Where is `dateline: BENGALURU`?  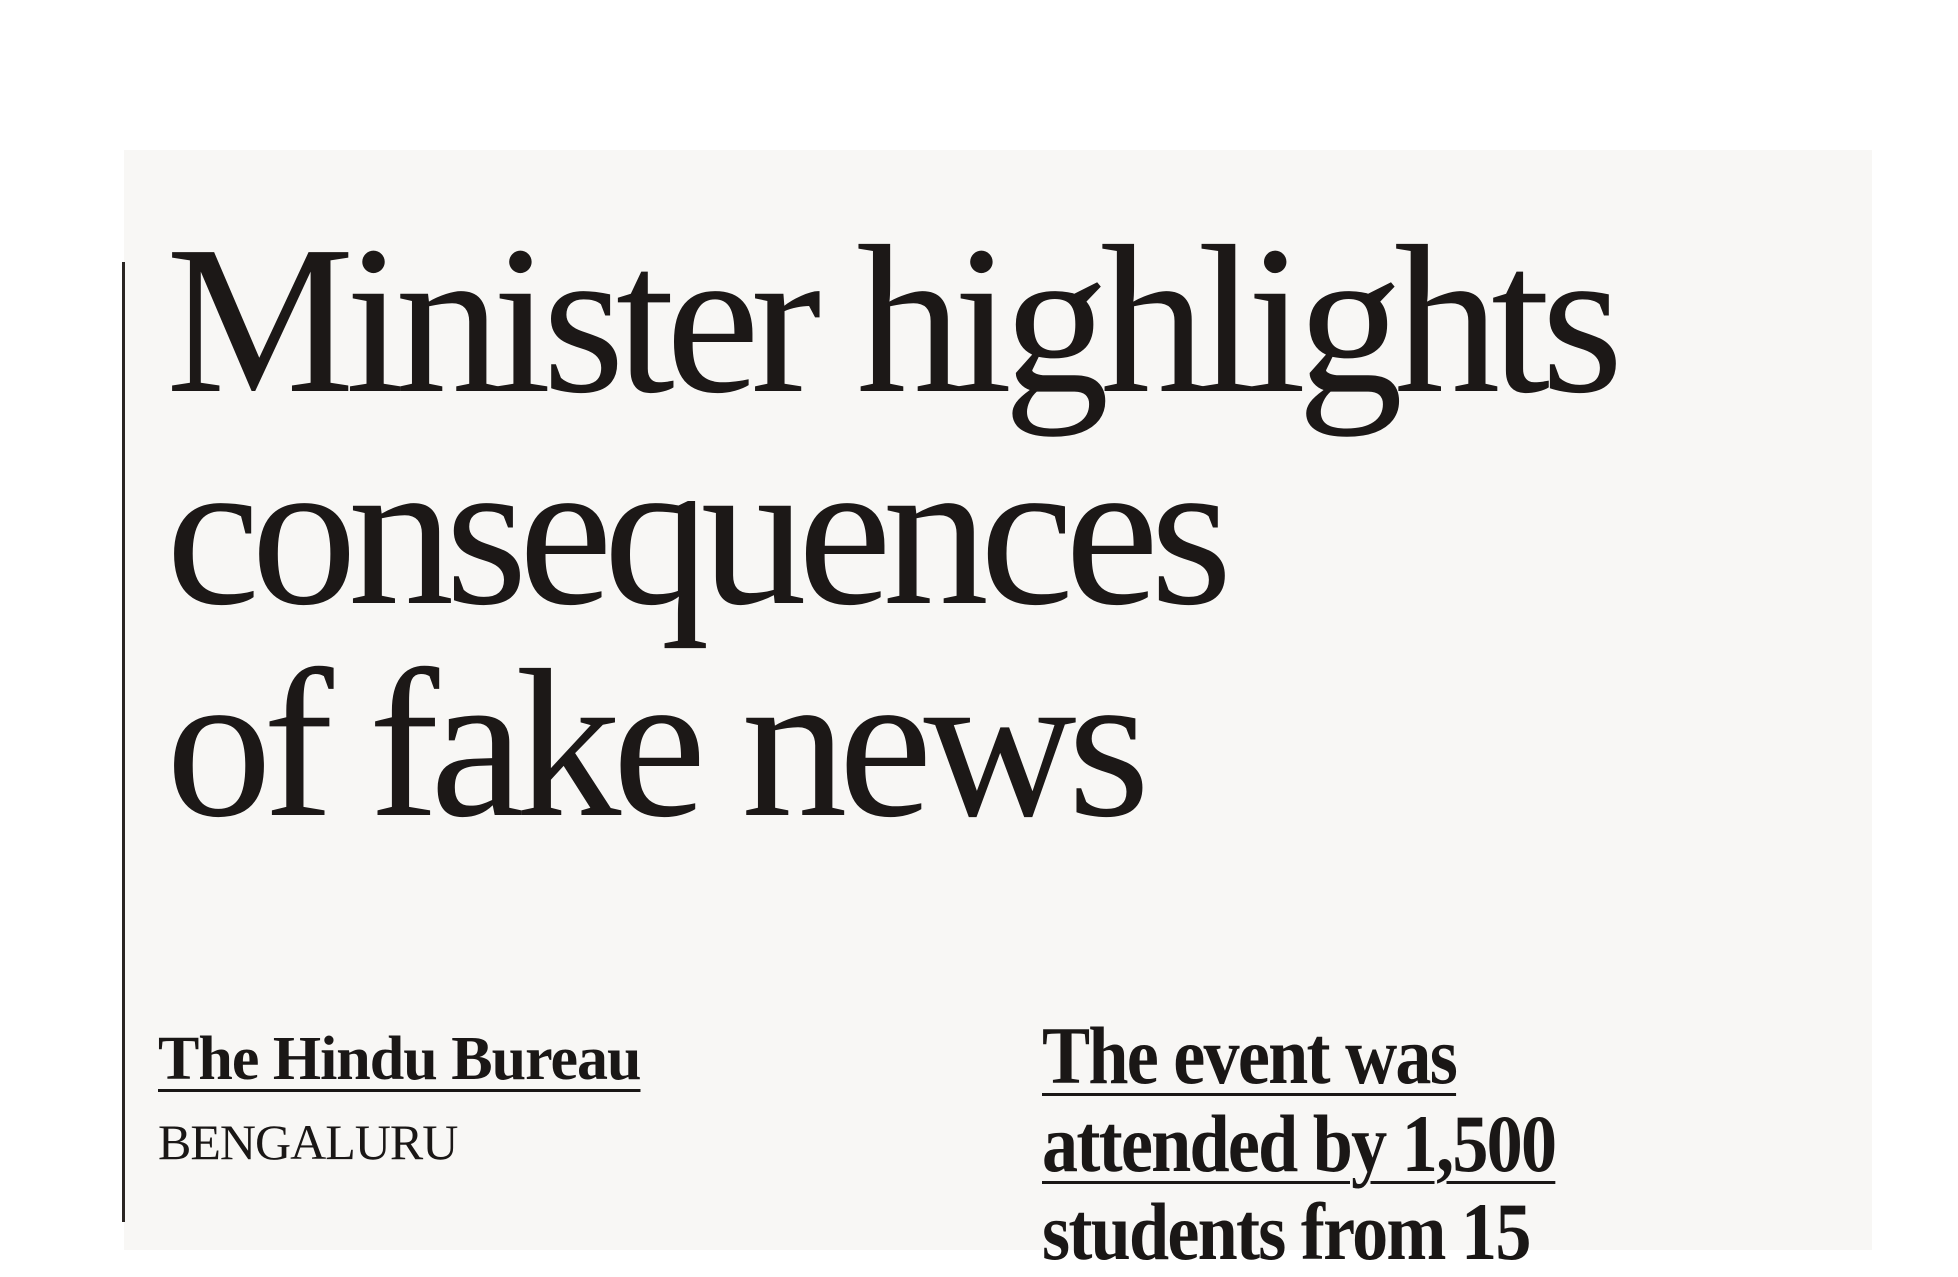
dateline: BENGALURU is located at coordinates (308, 1142).